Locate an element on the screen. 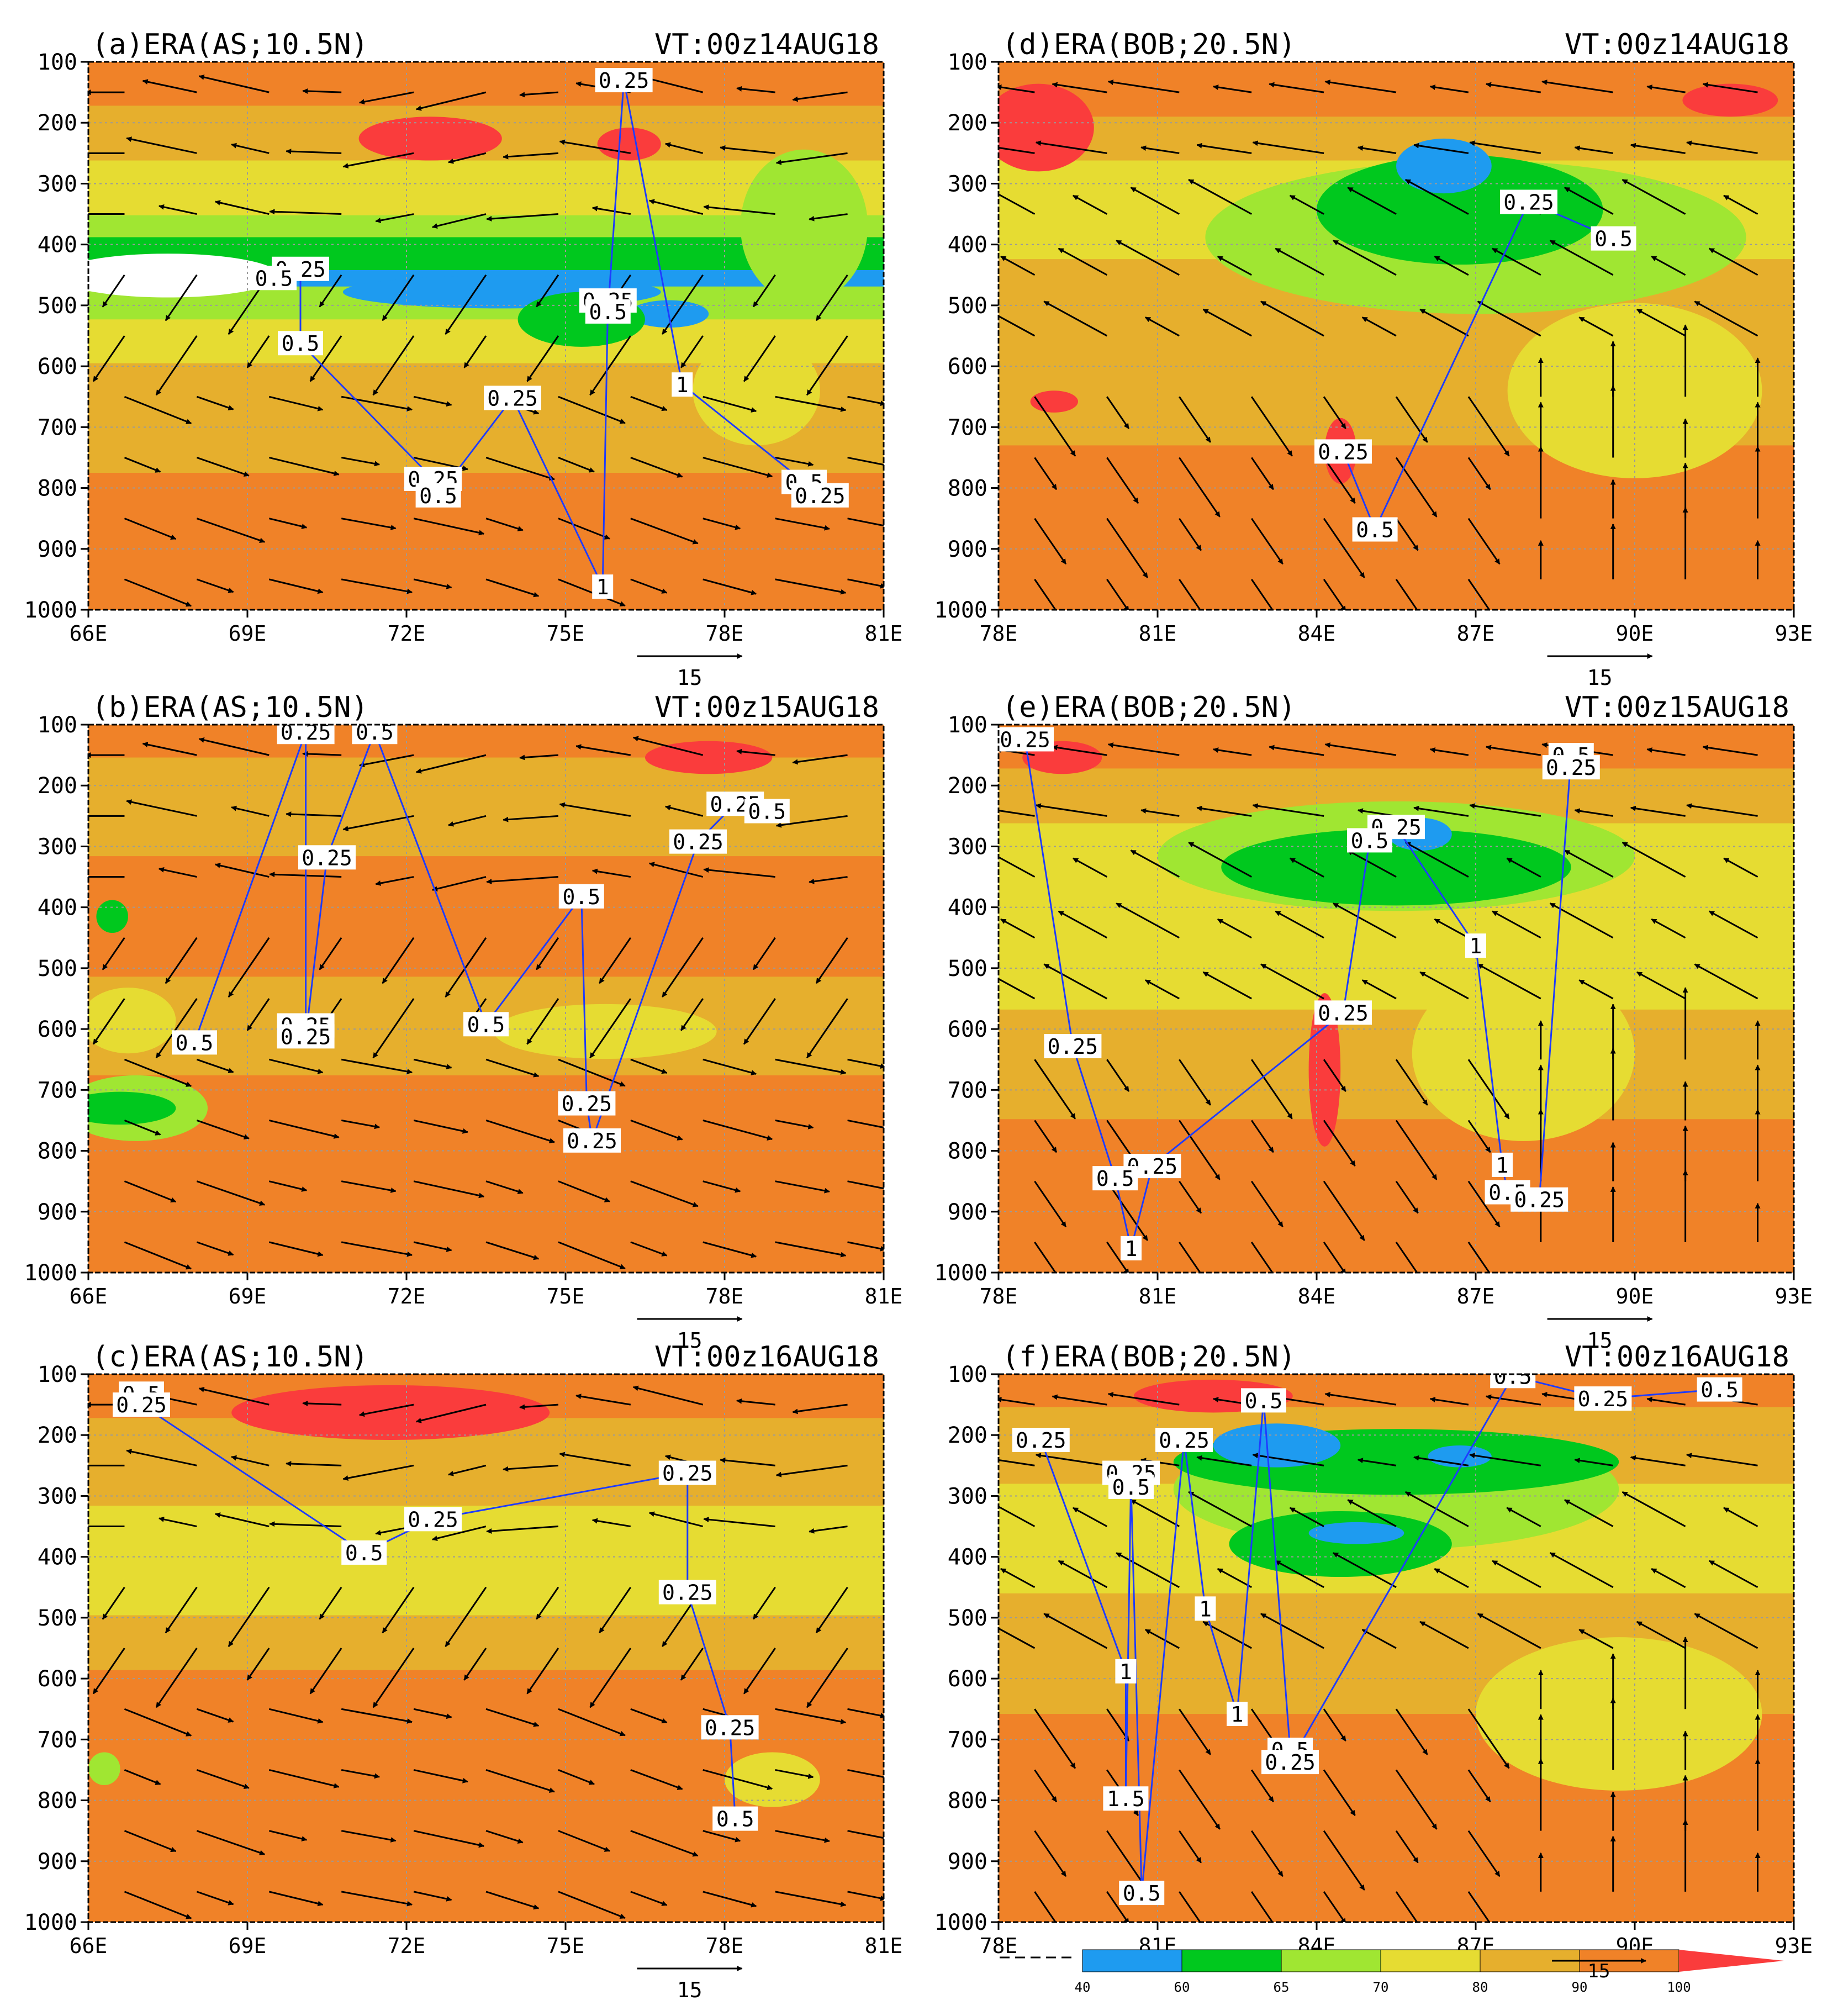 The height and width of the screenshot is (2016, 1838). contour-label-text: 0.25 is located at coordinates (1343, 452).